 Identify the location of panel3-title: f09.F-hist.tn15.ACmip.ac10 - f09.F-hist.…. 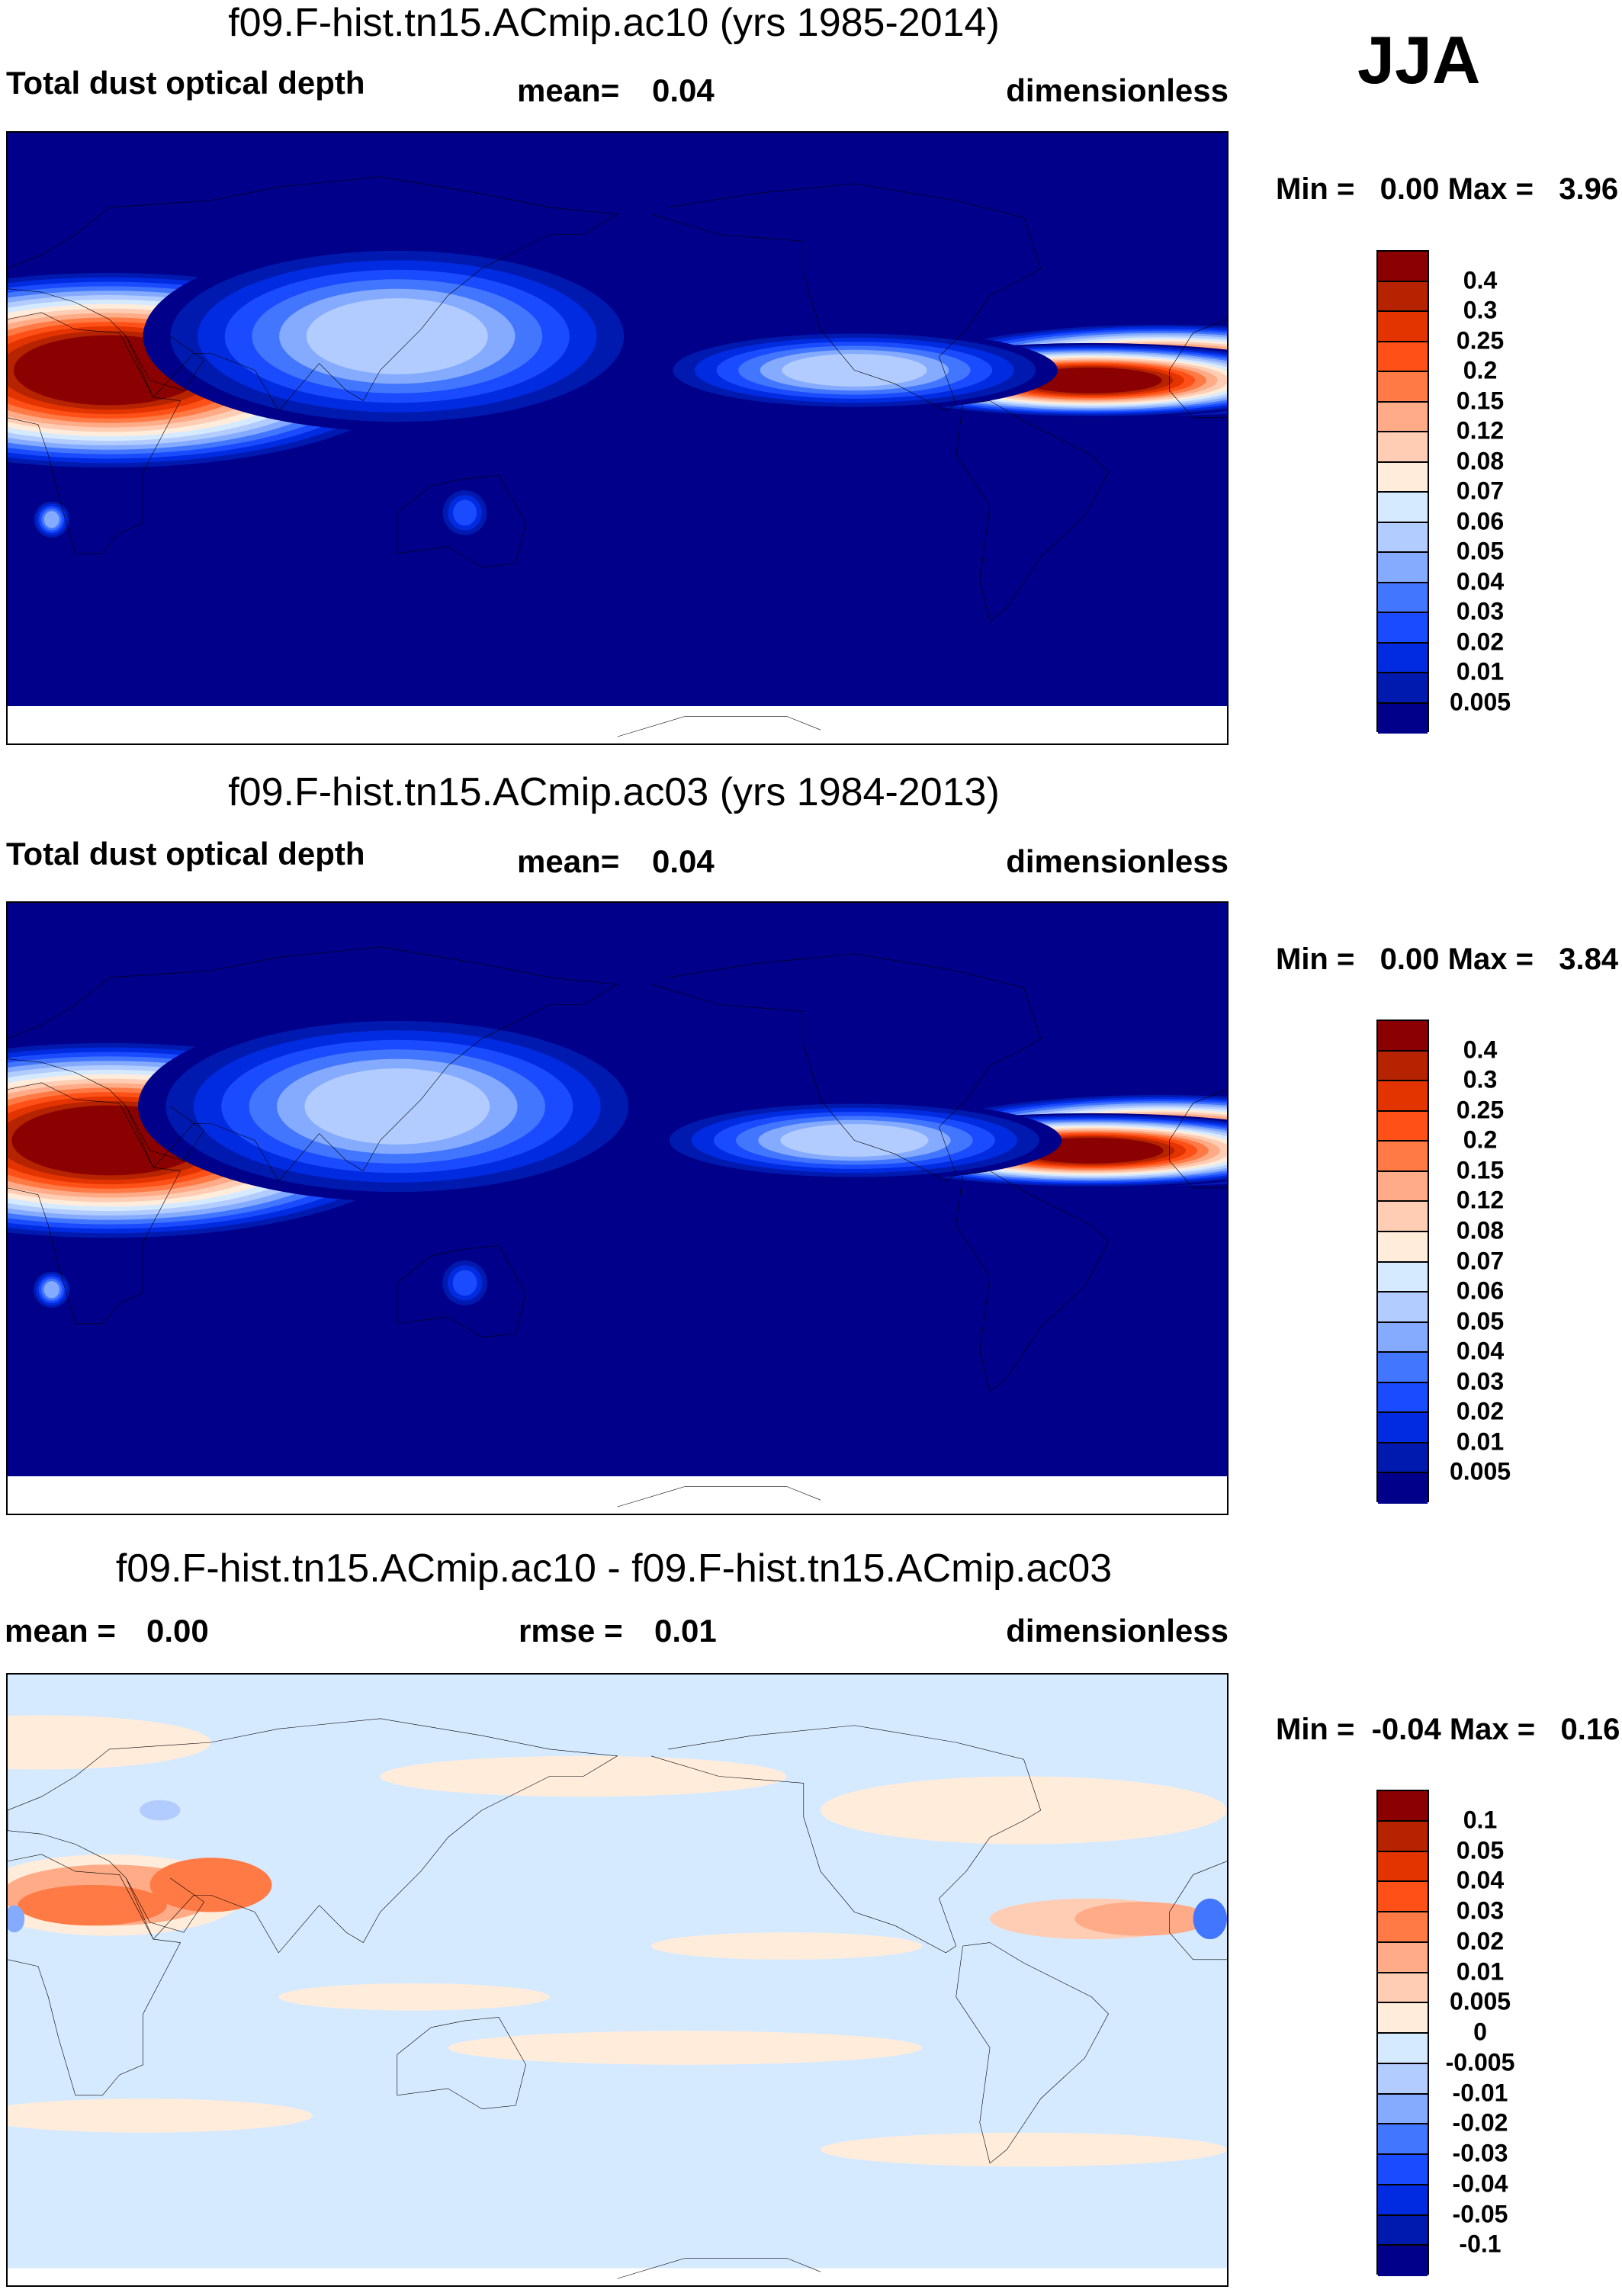
(614, 1568).